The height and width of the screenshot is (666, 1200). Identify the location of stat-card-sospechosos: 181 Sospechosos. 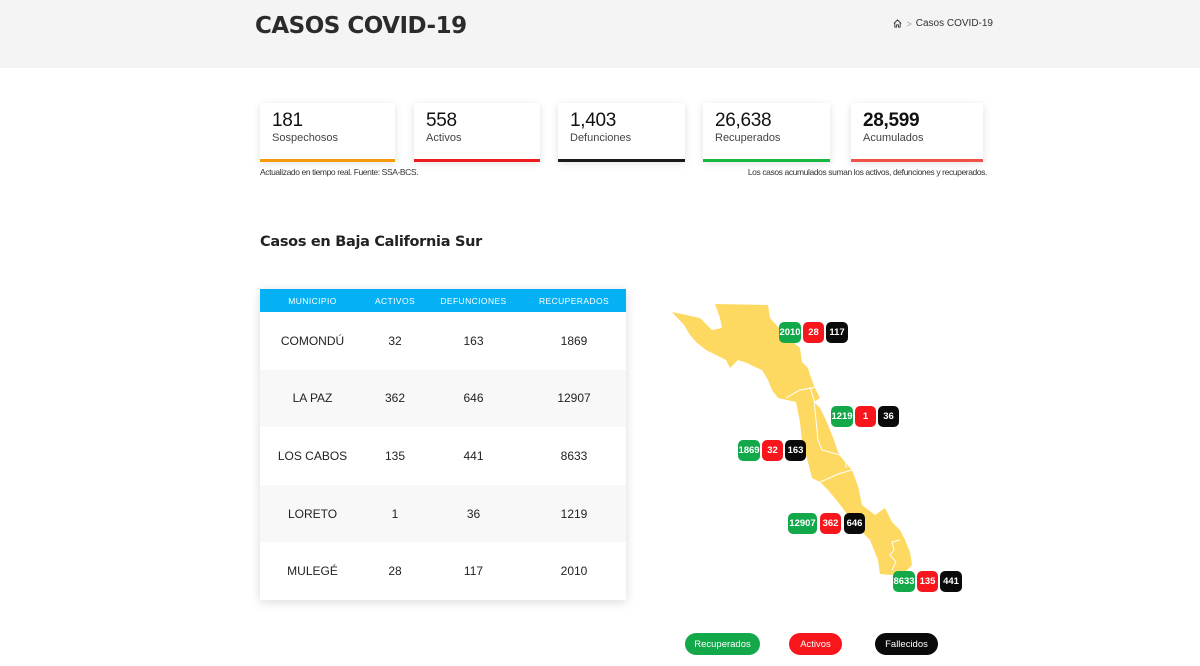
(327, 132).